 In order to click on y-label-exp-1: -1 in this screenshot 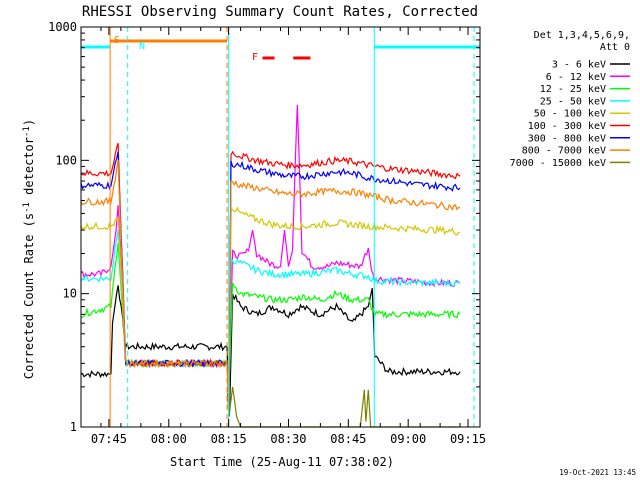, I will do `click(27, 207)`.